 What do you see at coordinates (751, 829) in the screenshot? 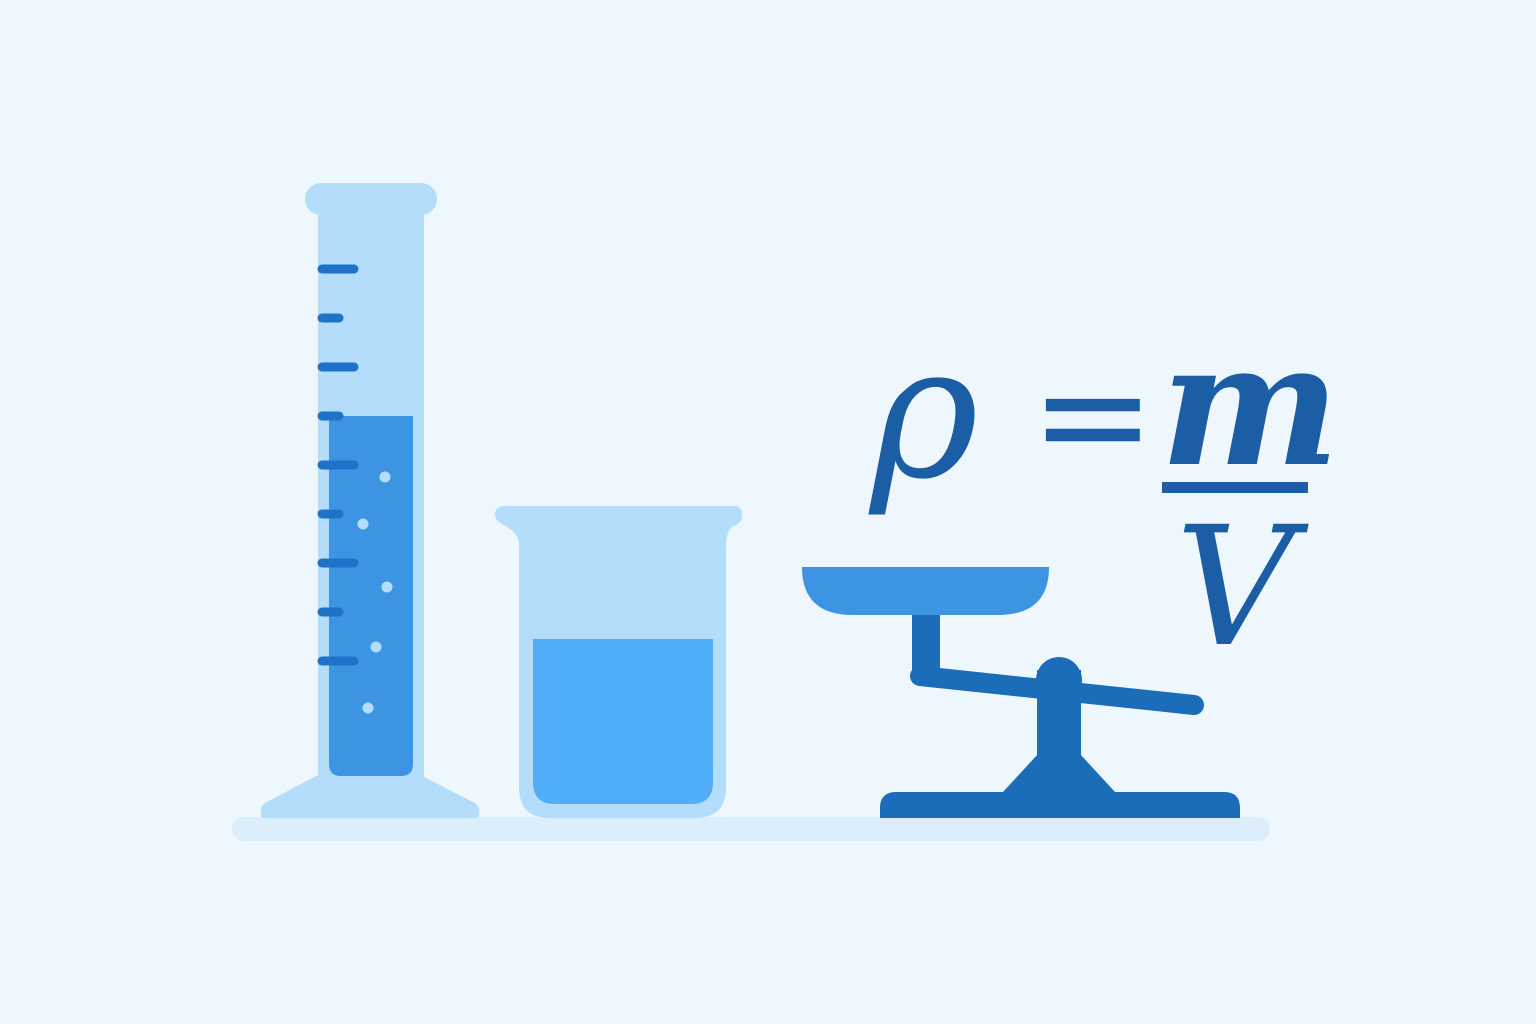
I see `shelf` at bounding box center [751, 829].